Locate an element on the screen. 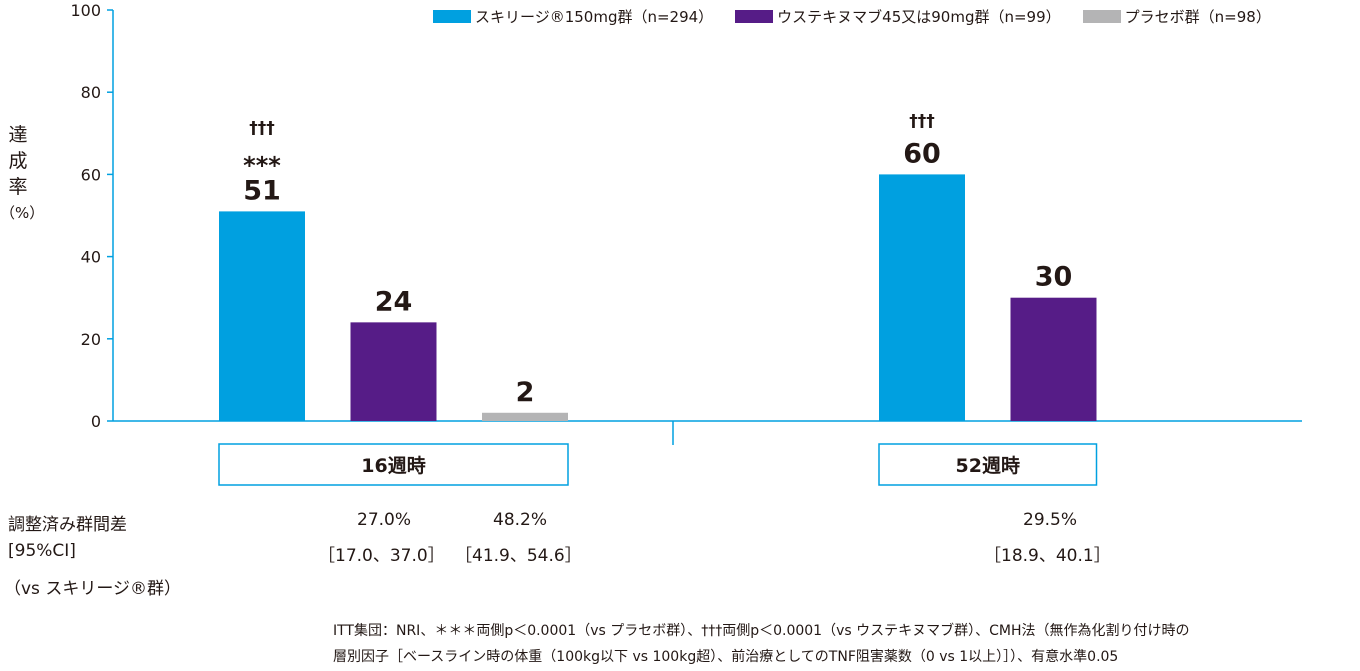 The width and height of the screenshot is (1360, 671). data-label: 51 is located at coordinates (262, 190).